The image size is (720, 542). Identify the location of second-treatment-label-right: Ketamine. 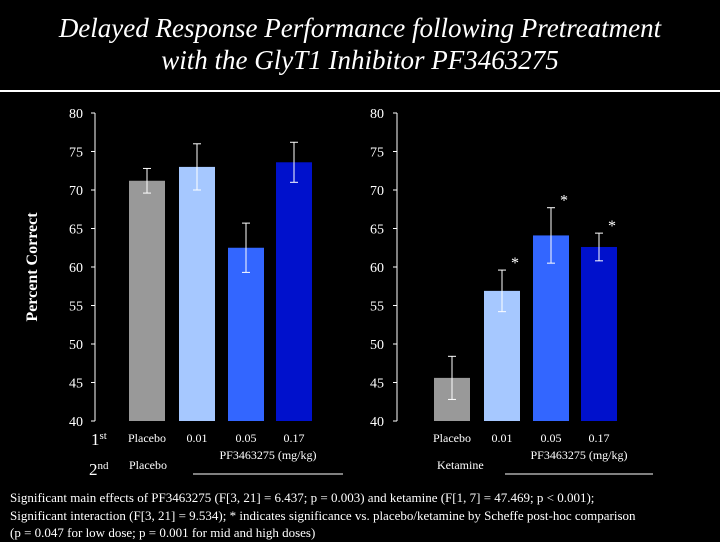
(460, 465).